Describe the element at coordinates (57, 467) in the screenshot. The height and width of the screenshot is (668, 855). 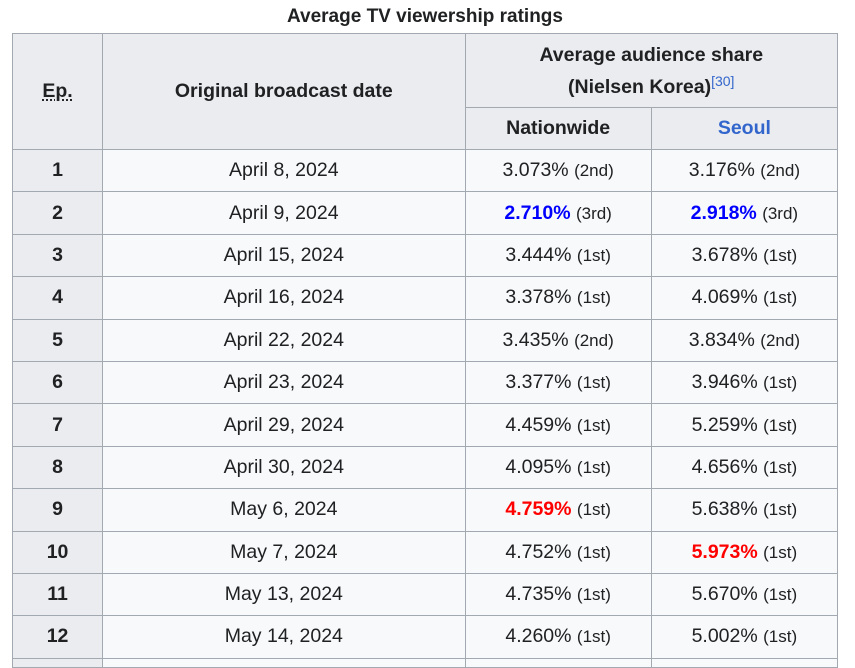
I see `episode-number: 8` at that location.